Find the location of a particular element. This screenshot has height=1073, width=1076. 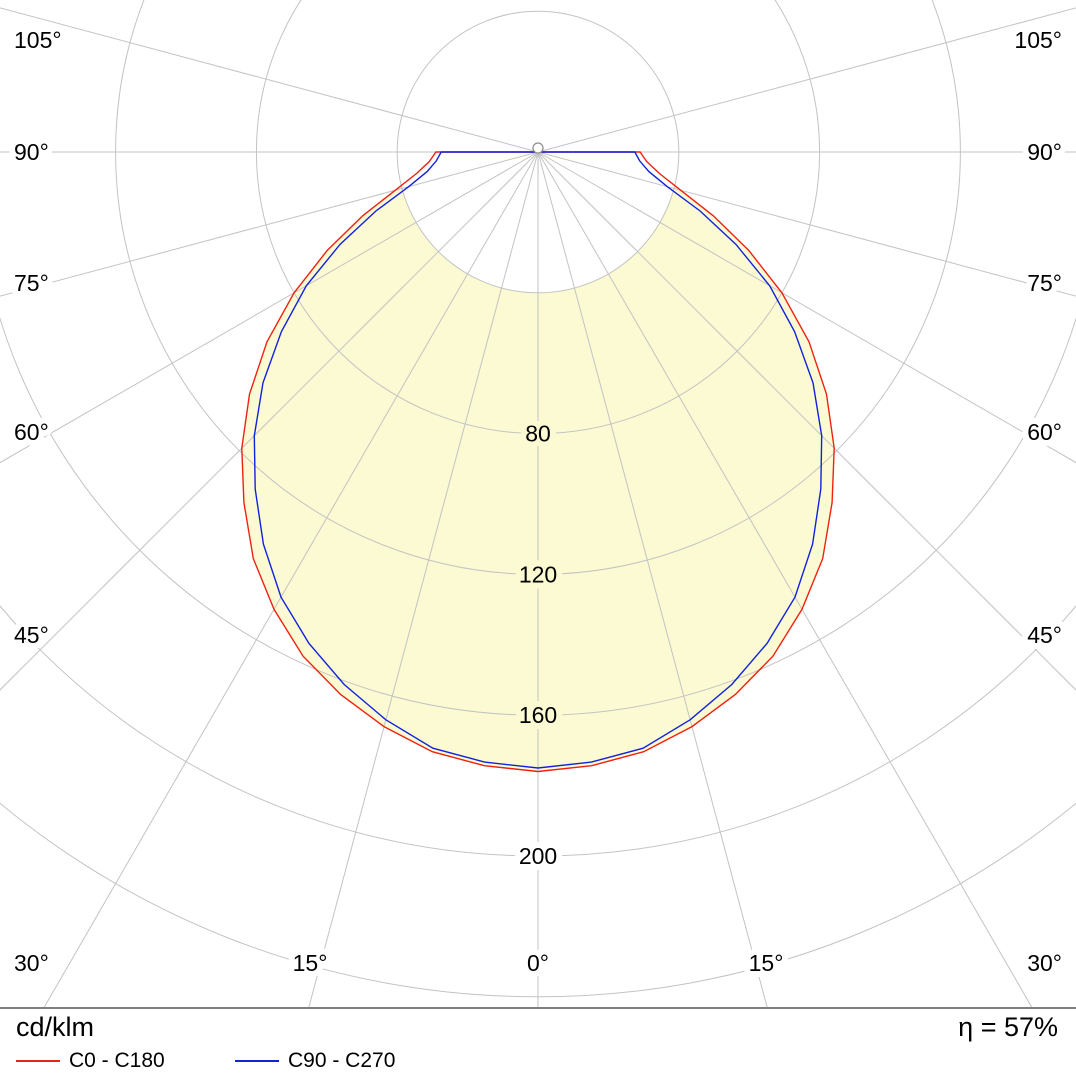

chart-footer: cd/klm η = 57% C0 - C180 C90 - C270 is located at coordinates (538, 1039).